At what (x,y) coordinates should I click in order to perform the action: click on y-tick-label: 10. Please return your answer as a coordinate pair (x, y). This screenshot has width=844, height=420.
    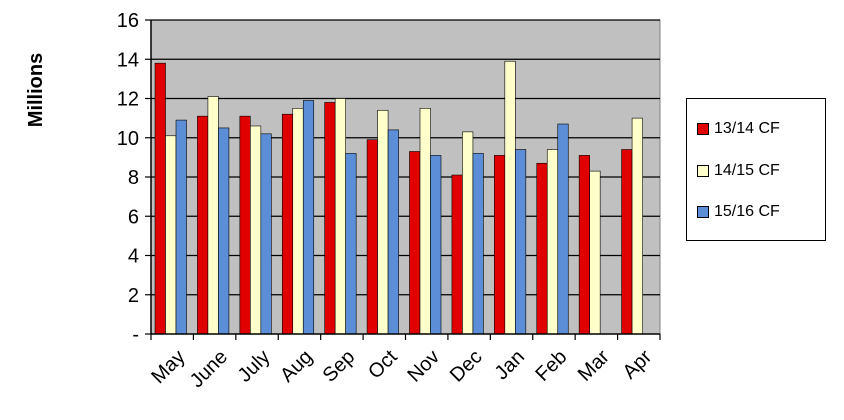
    Looking at the image, I should click on (128, 139).